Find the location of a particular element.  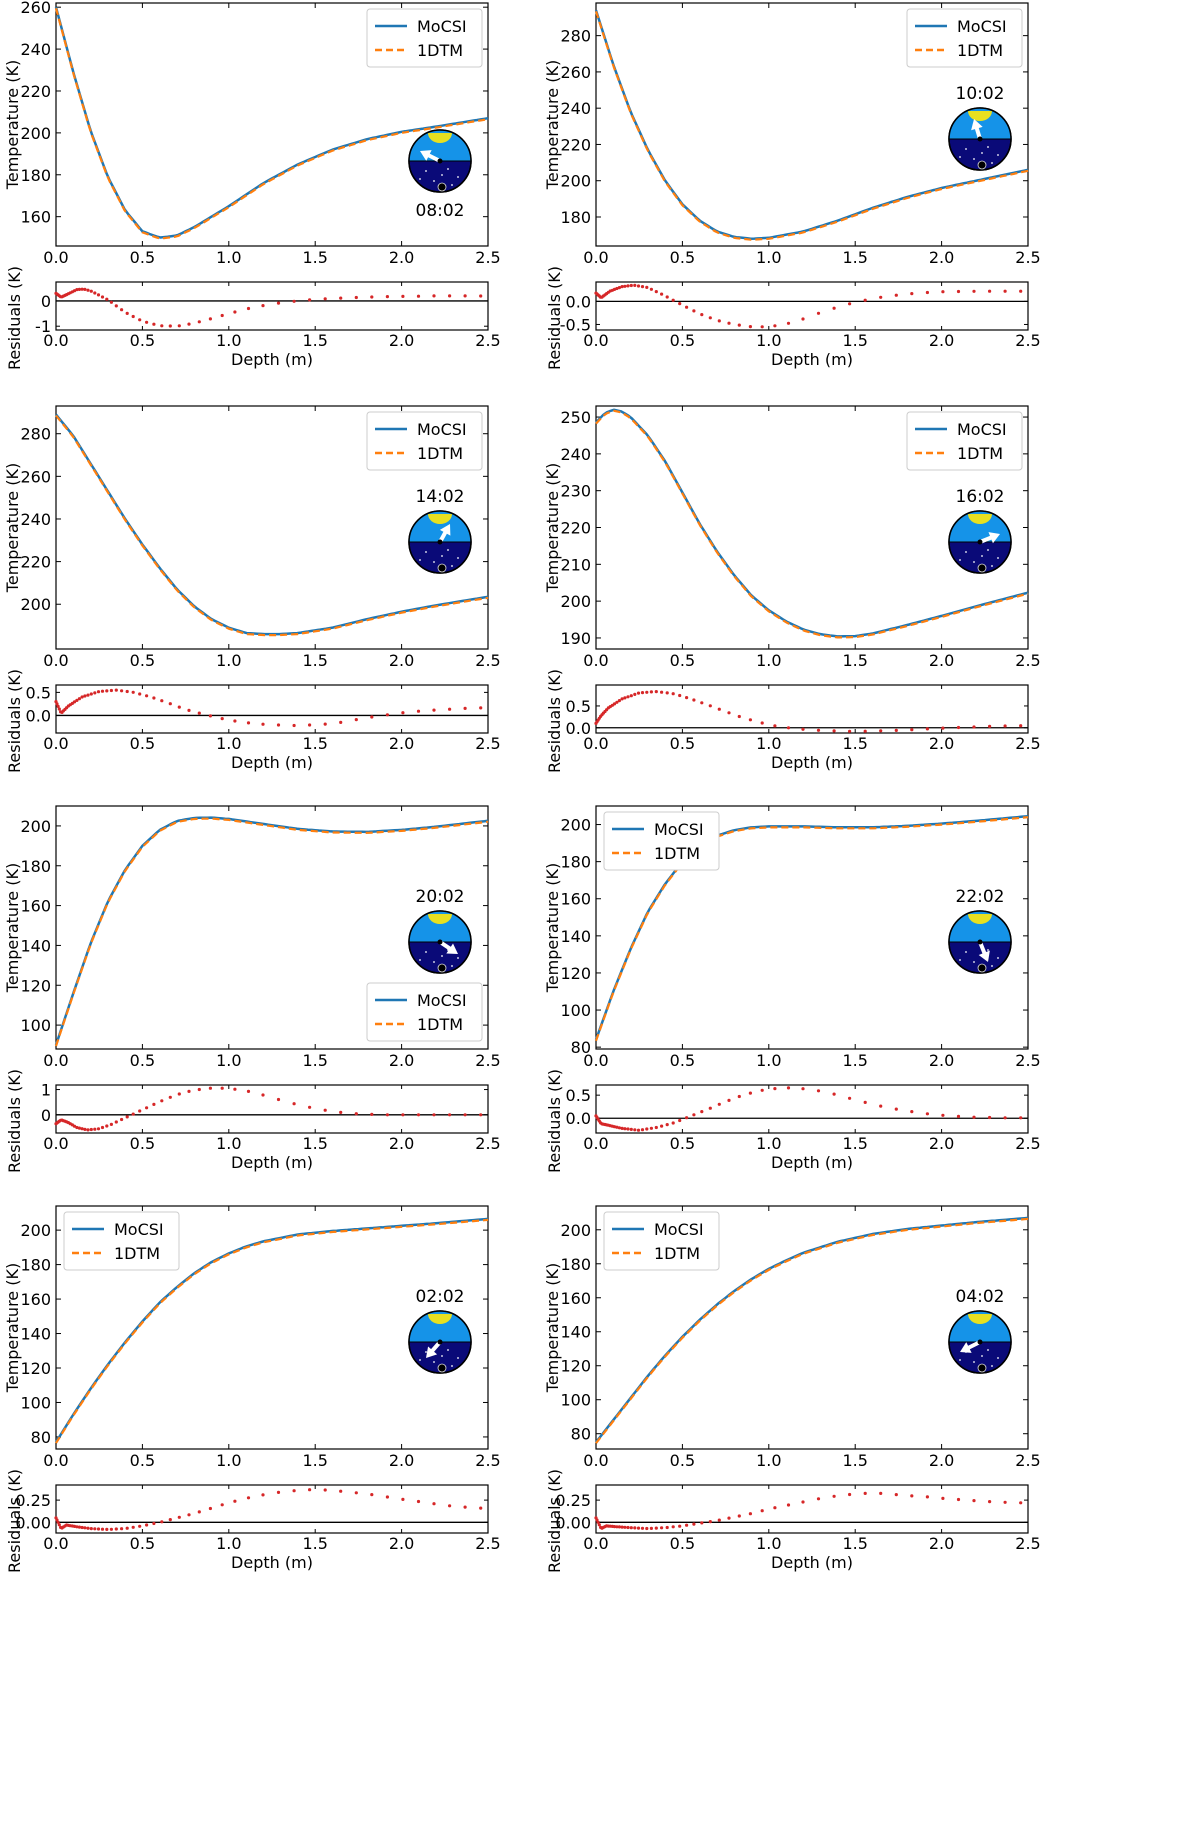

y-tick-label: 140 is located at coordinates (575, 936).